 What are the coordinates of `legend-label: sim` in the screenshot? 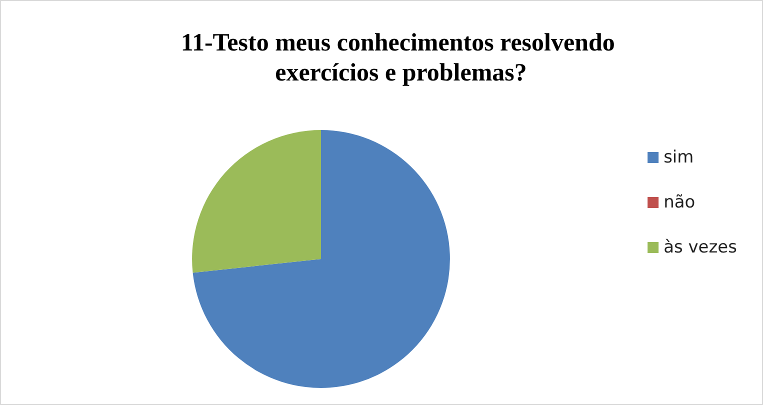 It's located at (679, 158).